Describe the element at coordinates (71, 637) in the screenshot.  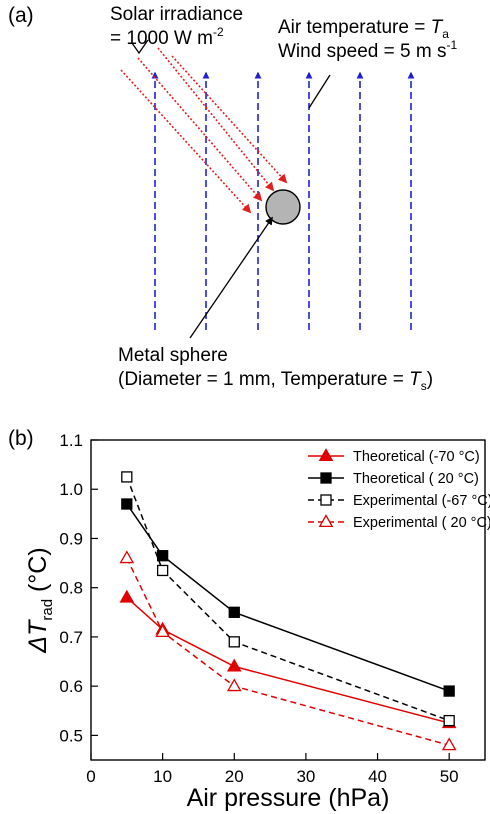
I see `y-tick-label: 0.7` at that location.